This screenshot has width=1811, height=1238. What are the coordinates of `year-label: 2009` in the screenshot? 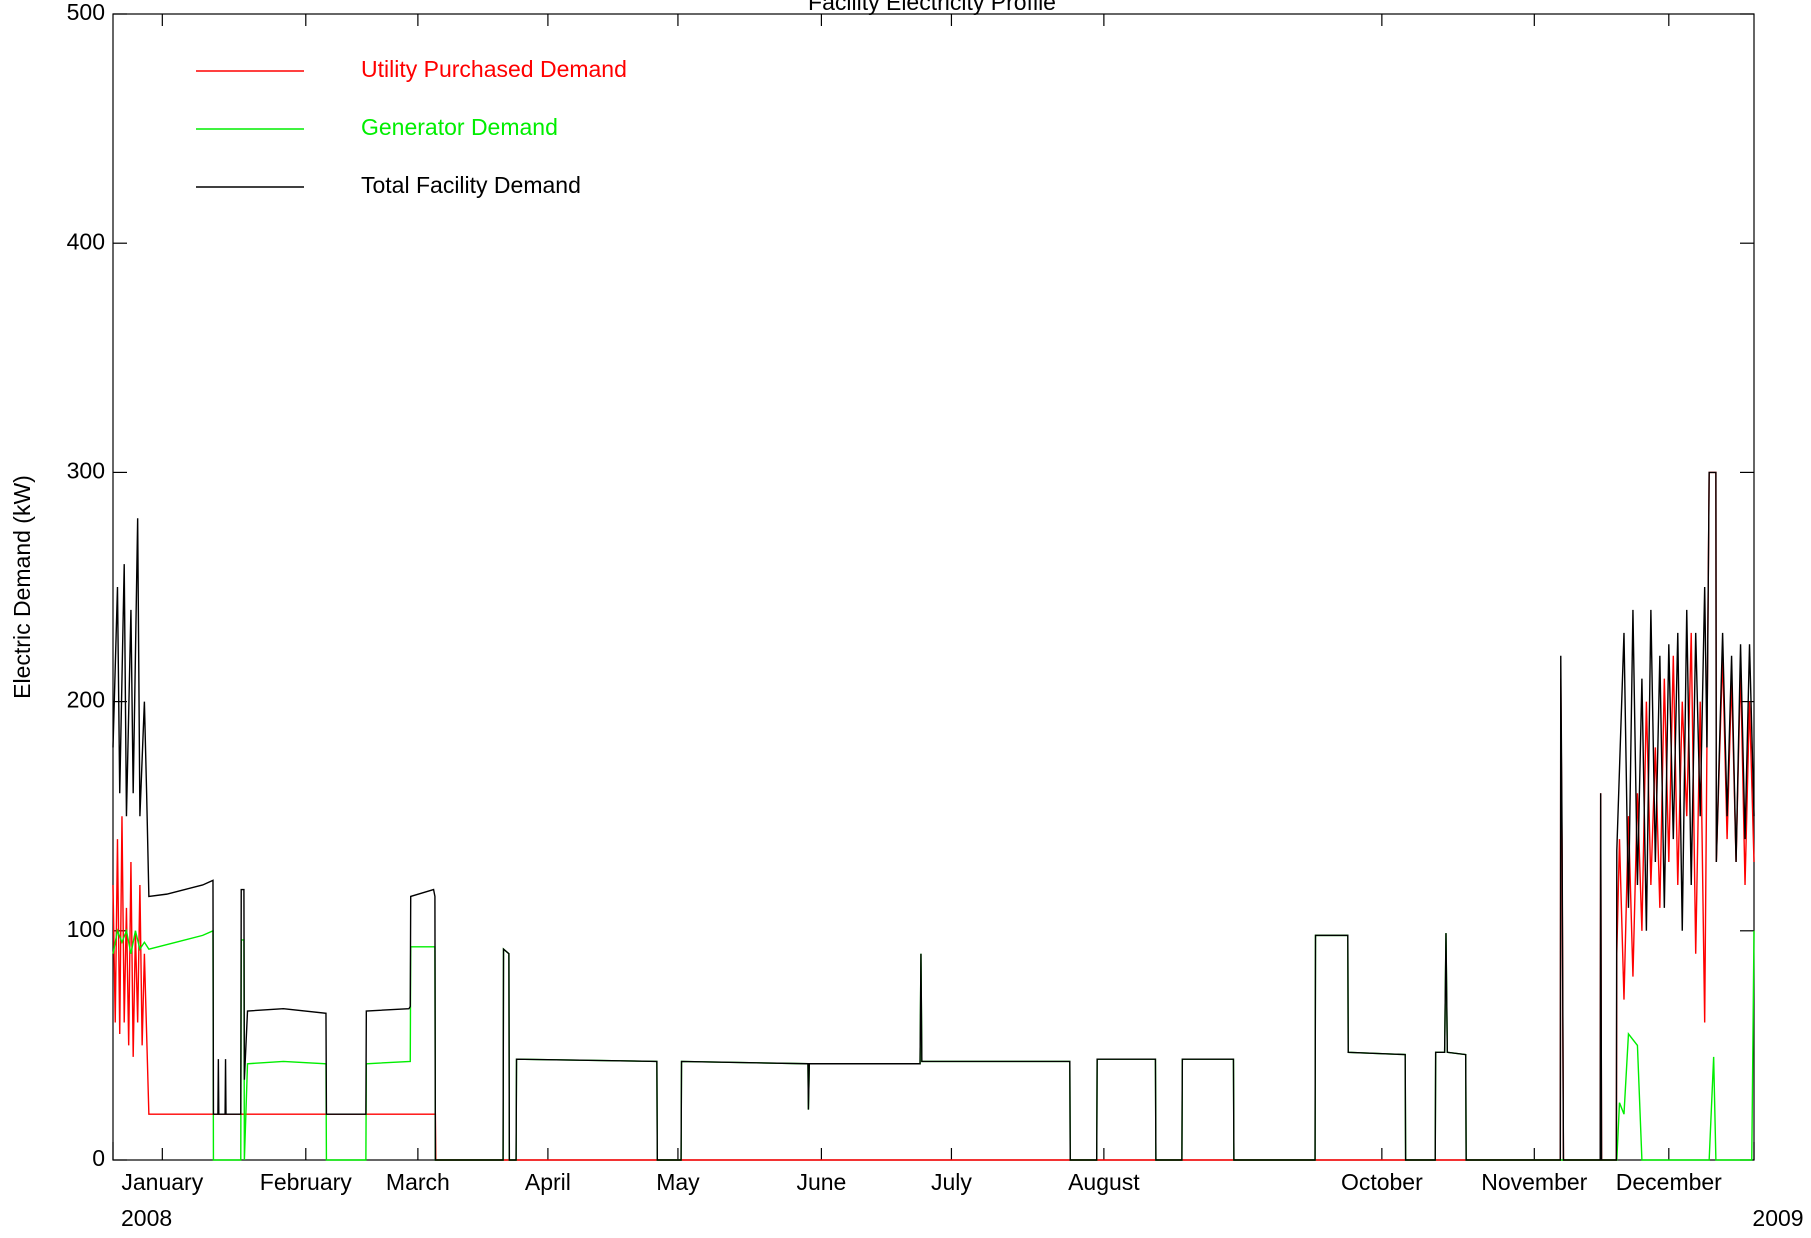 It's located at (1777, 1218).